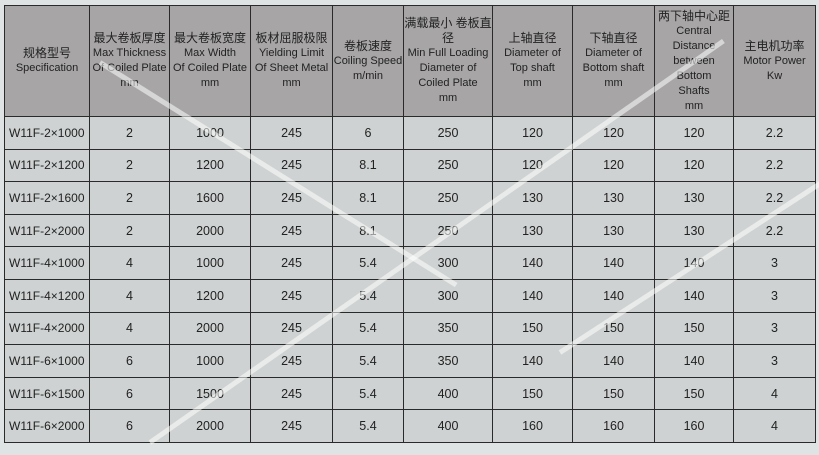  Describe the element at coordinates (693, 15) in the screenshot. I see `header-cn: 两下轴中心距` at that location.